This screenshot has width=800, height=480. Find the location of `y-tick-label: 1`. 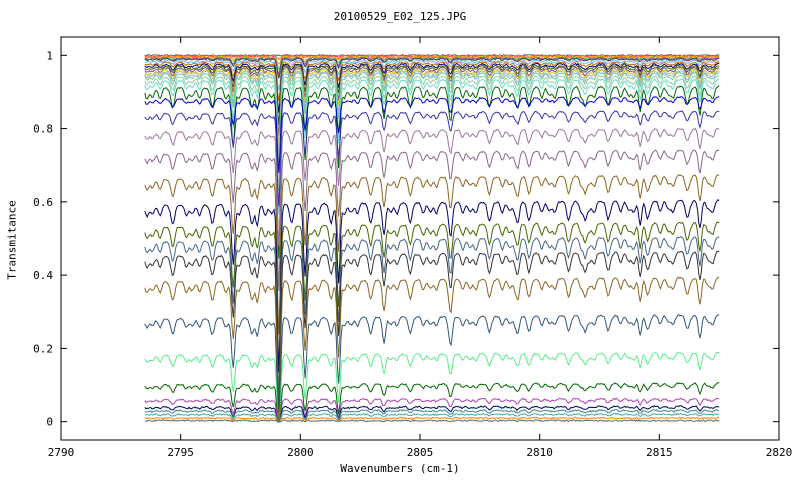

y-tick-label: 1 is located at coordinates (49, 55).